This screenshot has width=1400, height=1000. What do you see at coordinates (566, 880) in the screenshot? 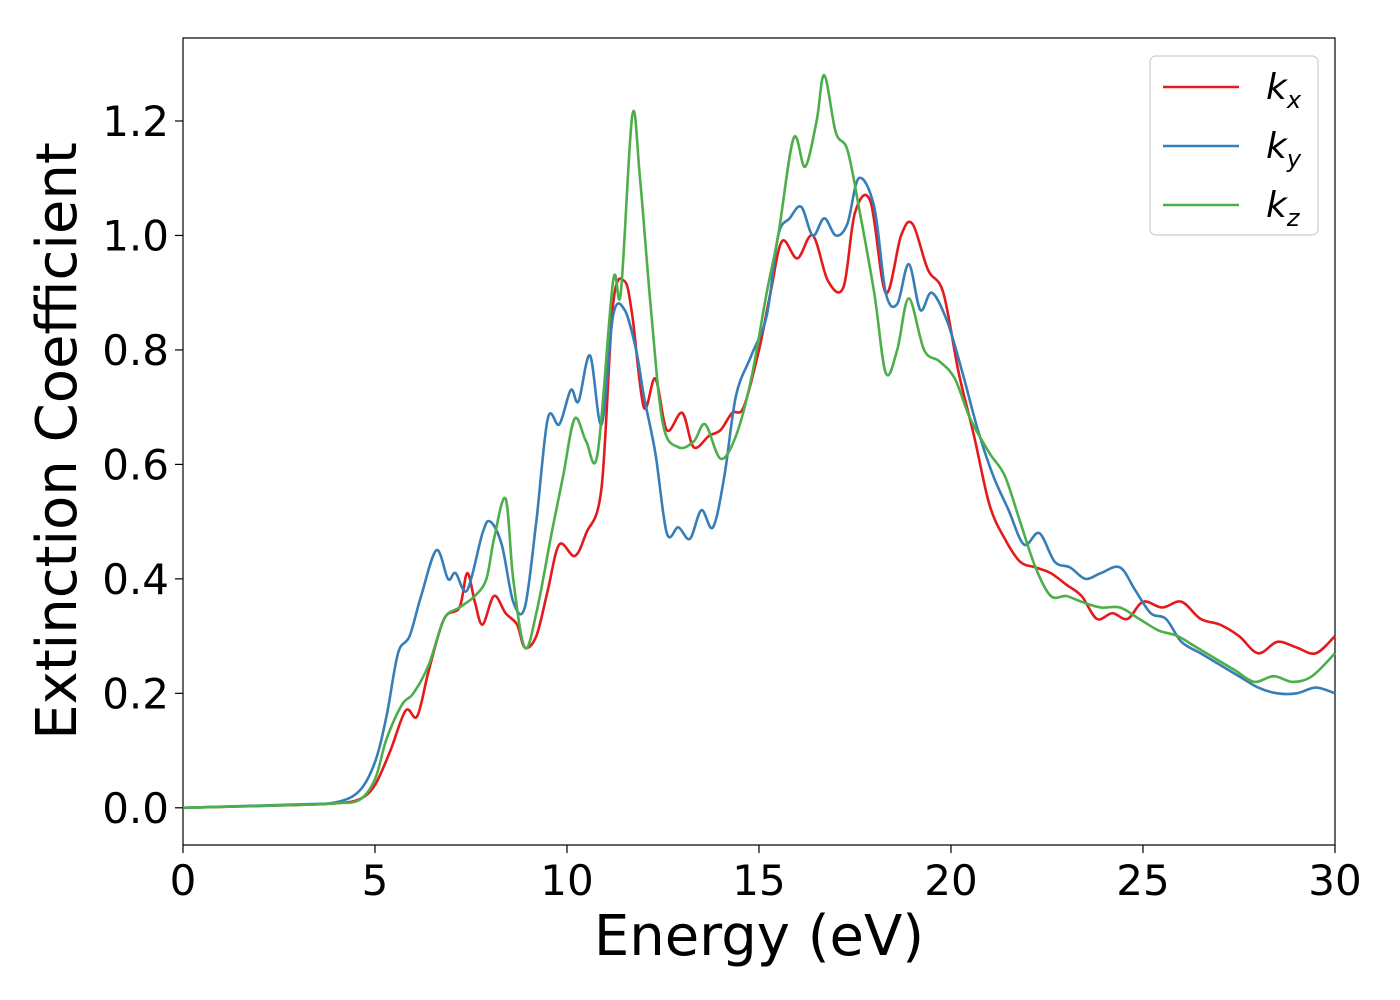
I see `x-tick-label: 10` at bounding box center [566, 880].